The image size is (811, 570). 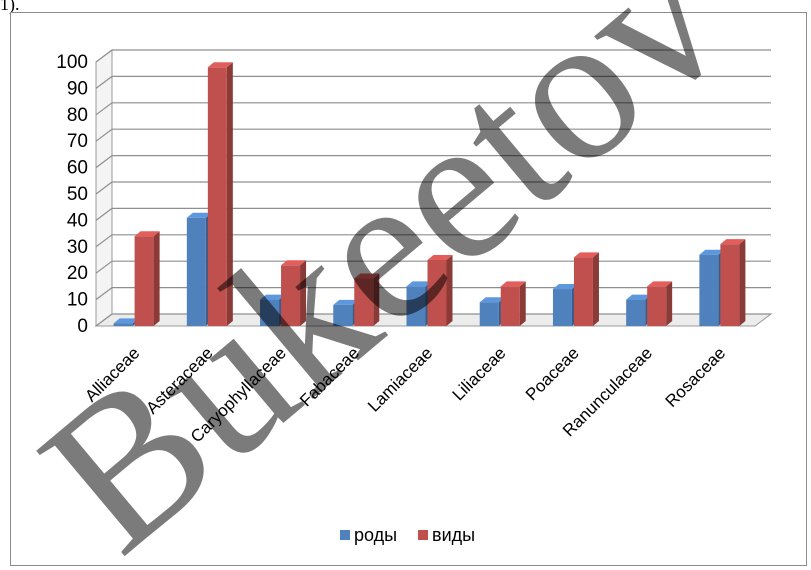 What do you see at coordinates (407, 535) in the screenshot?
I see `legend: роды виды` at bounding box center [407, 535].